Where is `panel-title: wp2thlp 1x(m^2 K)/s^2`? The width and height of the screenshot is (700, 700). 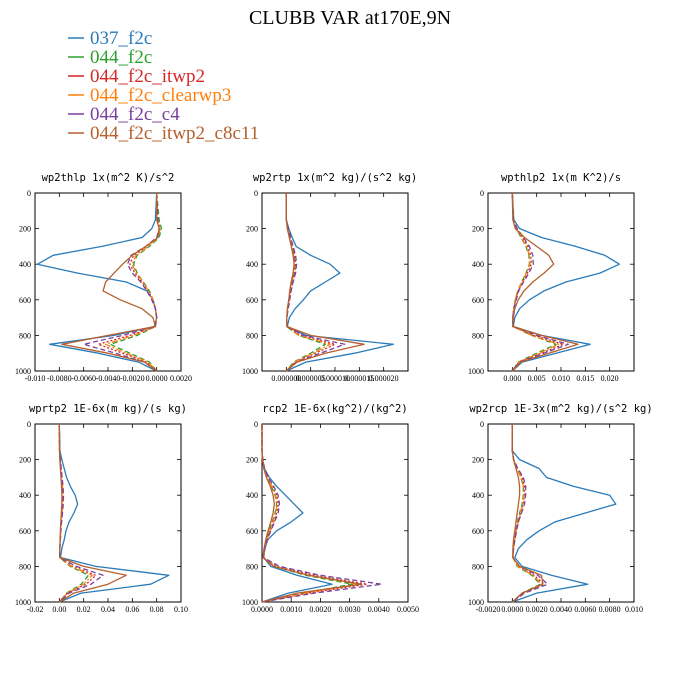 panel-title: wp2thlp 1x(m^2 K)/s^2 is located at coordinates (108, 178).